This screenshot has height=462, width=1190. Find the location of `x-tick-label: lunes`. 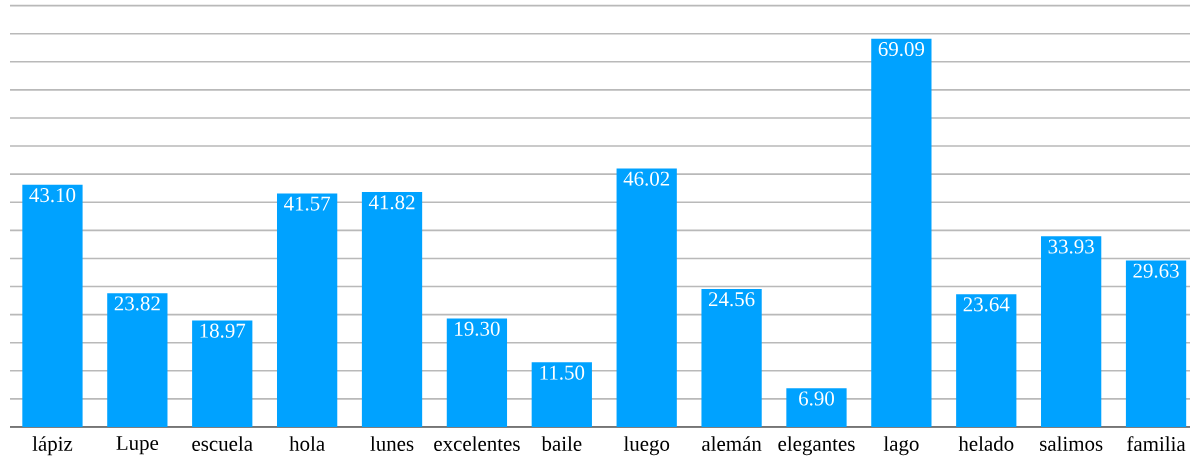

x-tick-label: lunes is located at coordinates (392, 443).